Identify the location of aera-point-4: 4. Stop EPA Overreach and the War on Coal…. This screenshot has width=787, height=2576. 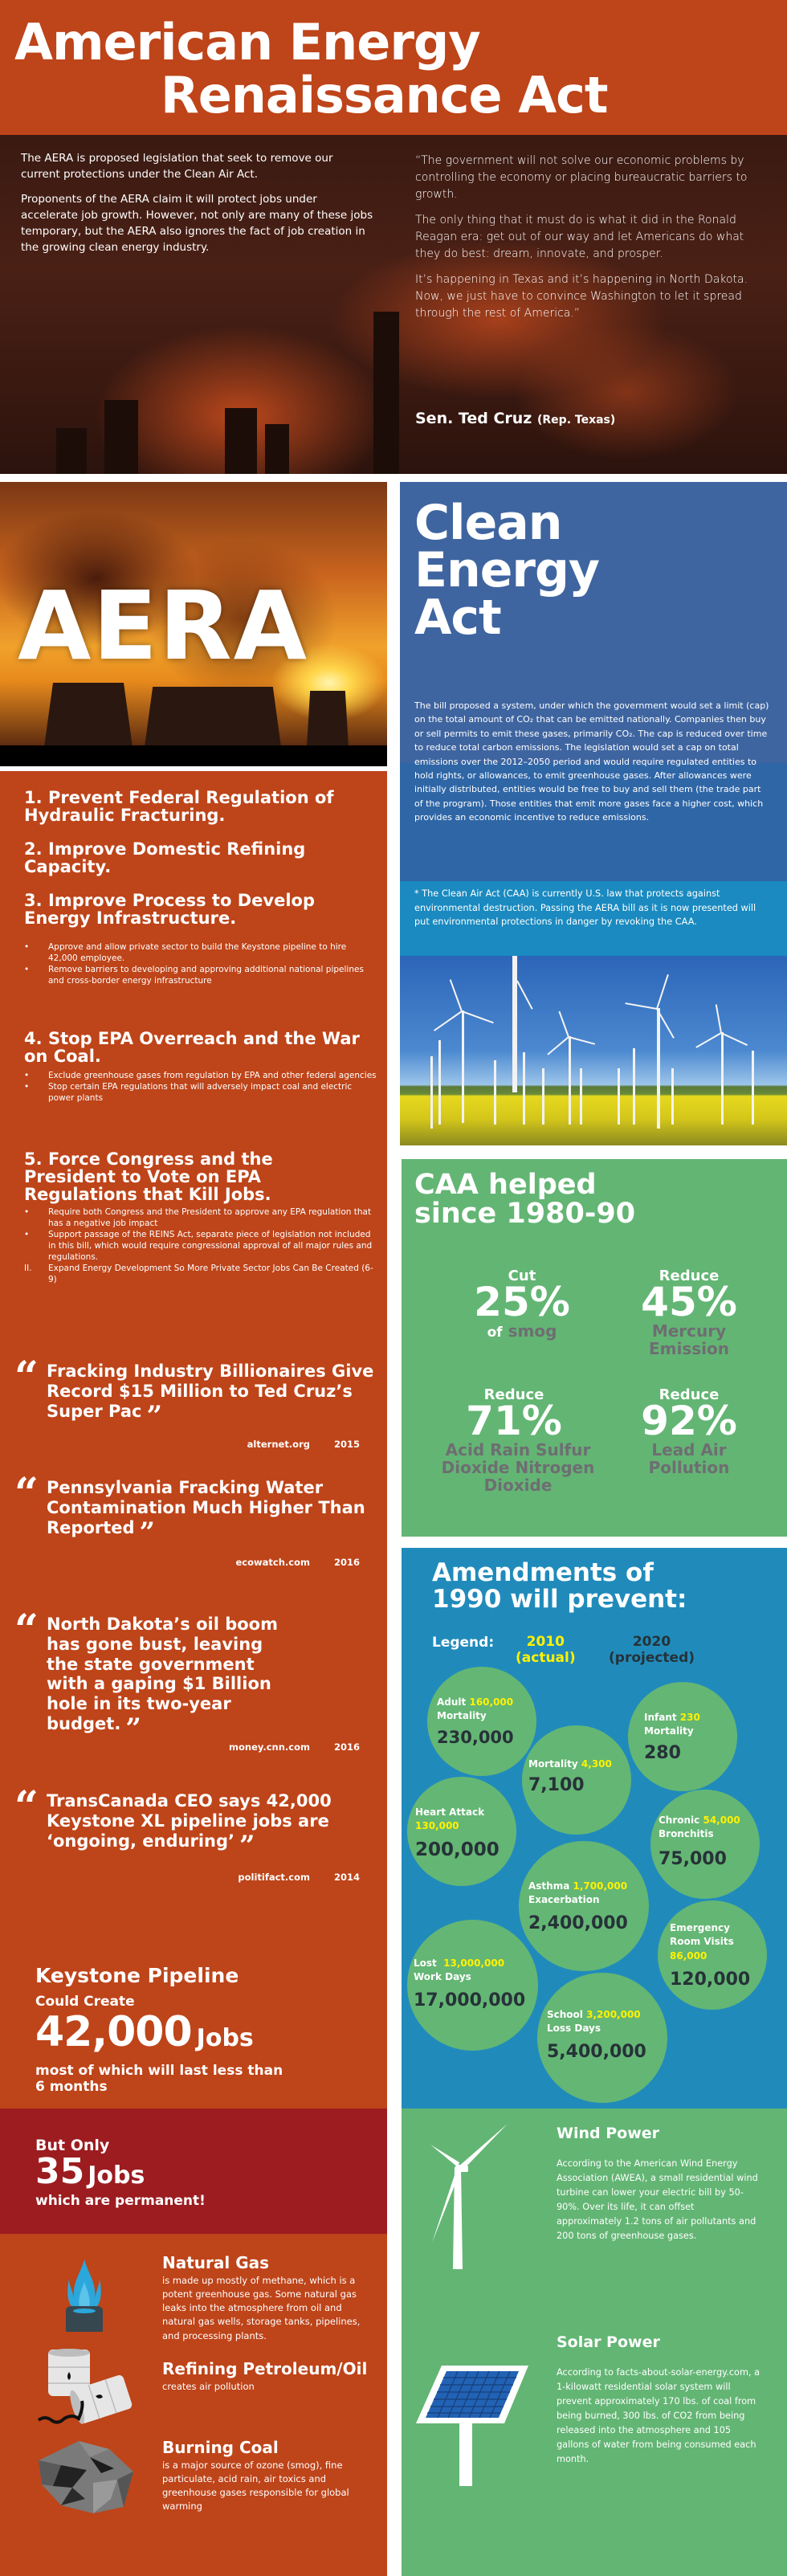
(192, 1048).